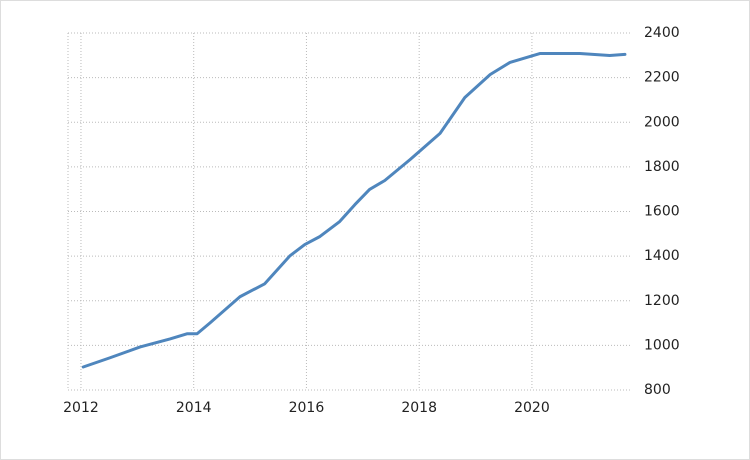 This screenshot has height=460, width=750. What do you see at coordinates (657, 390) in the screenshot?
I see `y-tick-label: 800` at bounding box center [657, 390].